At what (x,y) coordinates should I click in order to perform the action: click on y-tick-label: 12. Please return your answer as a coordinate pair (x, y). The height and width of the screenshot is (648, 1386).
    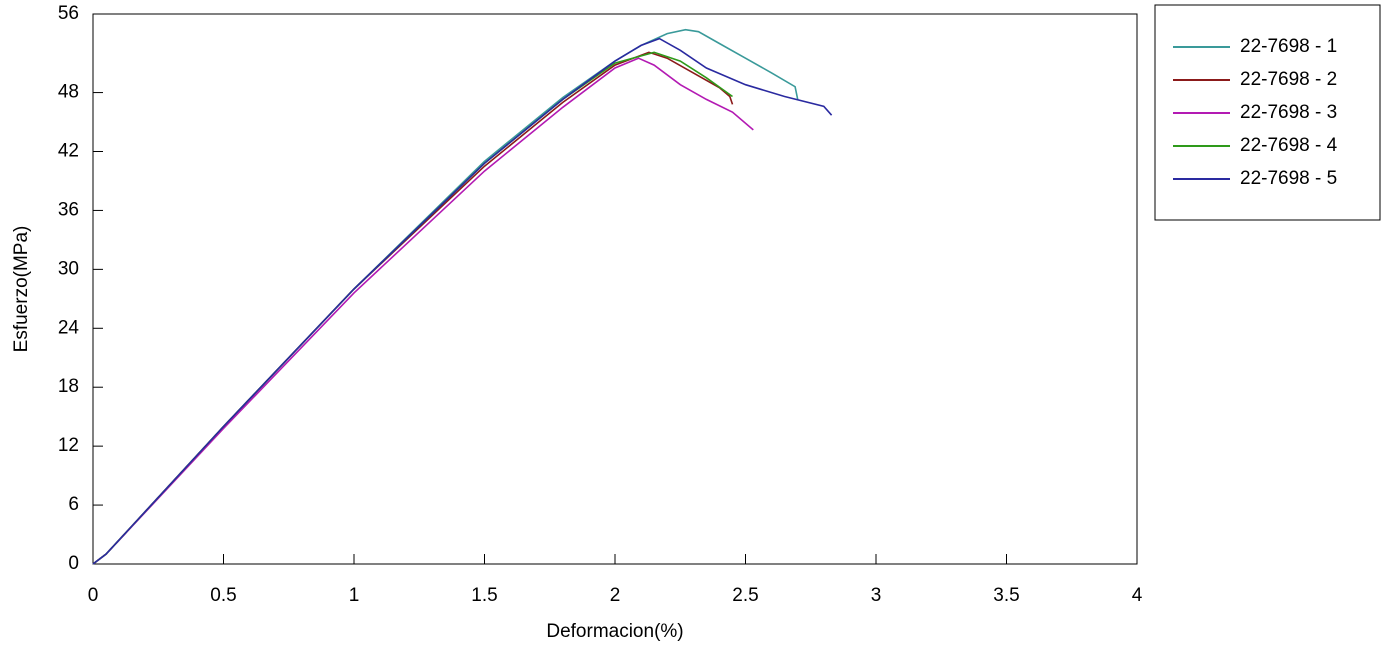
    Looking at the image, I should click on (68, 445).